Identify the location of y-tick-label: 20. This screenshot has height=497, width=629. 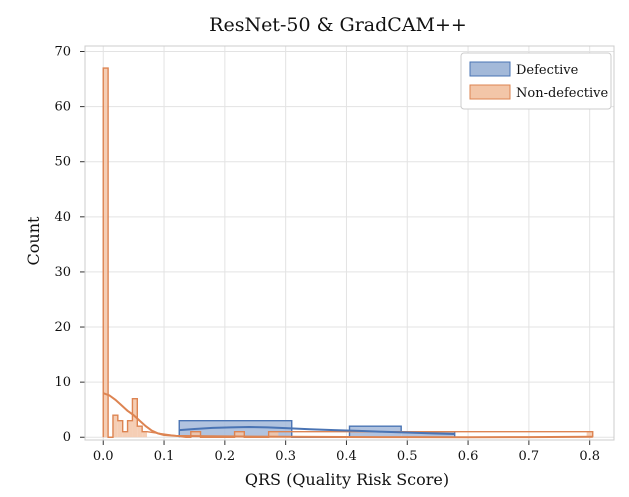
(62, 327).